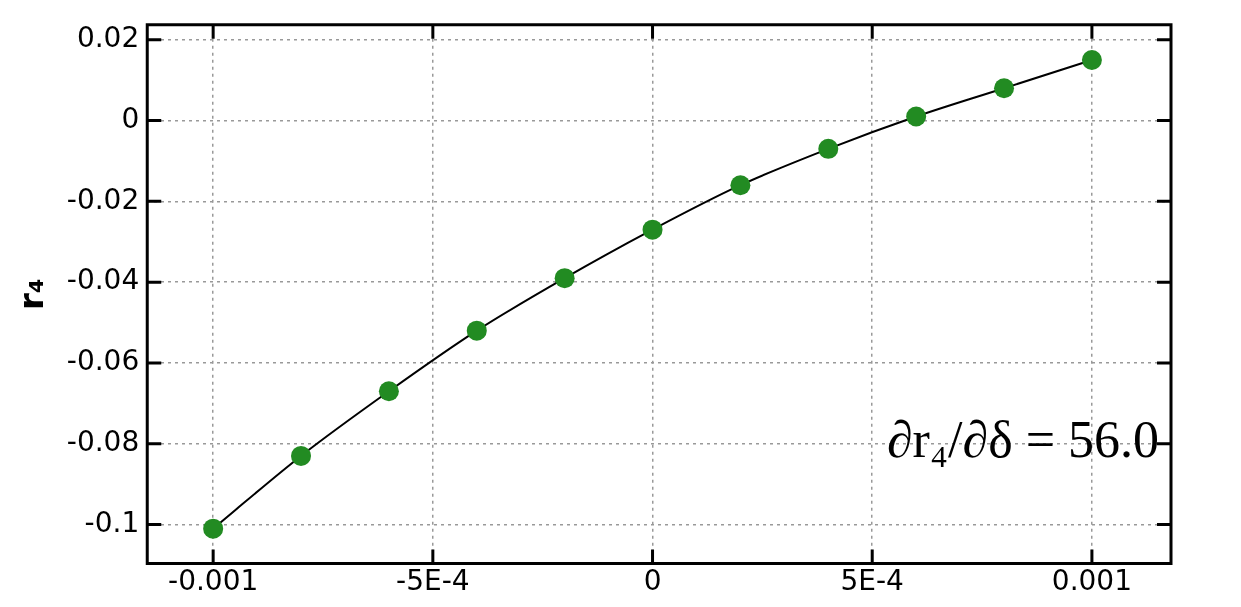 This screenshot has width=1241, height=607. Describe the element at coordinates (213, 581) in the screenshot. I see `x-tick-label: -0.001` at that location.